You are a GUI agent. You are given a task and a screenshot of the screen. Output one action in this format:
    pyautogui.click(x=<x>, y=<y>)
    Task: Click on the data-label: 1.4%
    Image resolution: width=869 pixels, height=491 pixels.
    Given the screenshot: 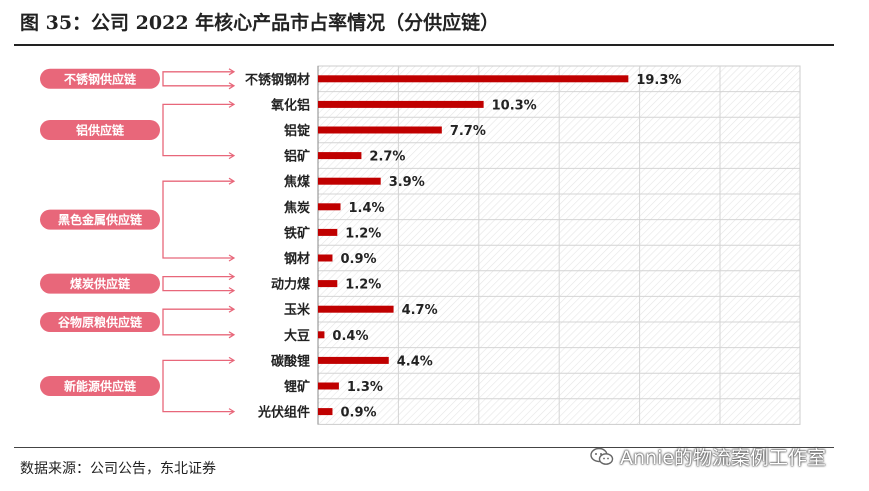 What is the action you would take?
    pyautogui.click(x=367, y=208)
    